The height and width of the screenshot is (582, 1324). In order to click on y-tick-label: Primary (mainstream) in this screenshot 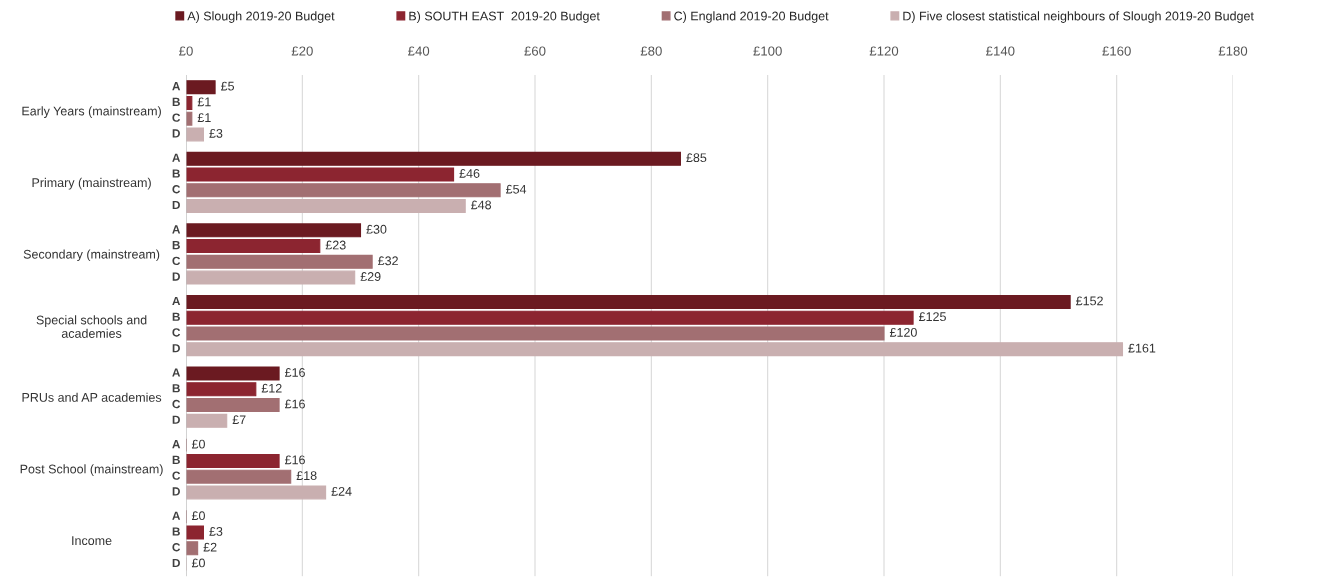, I will do `click(91, 183)`.